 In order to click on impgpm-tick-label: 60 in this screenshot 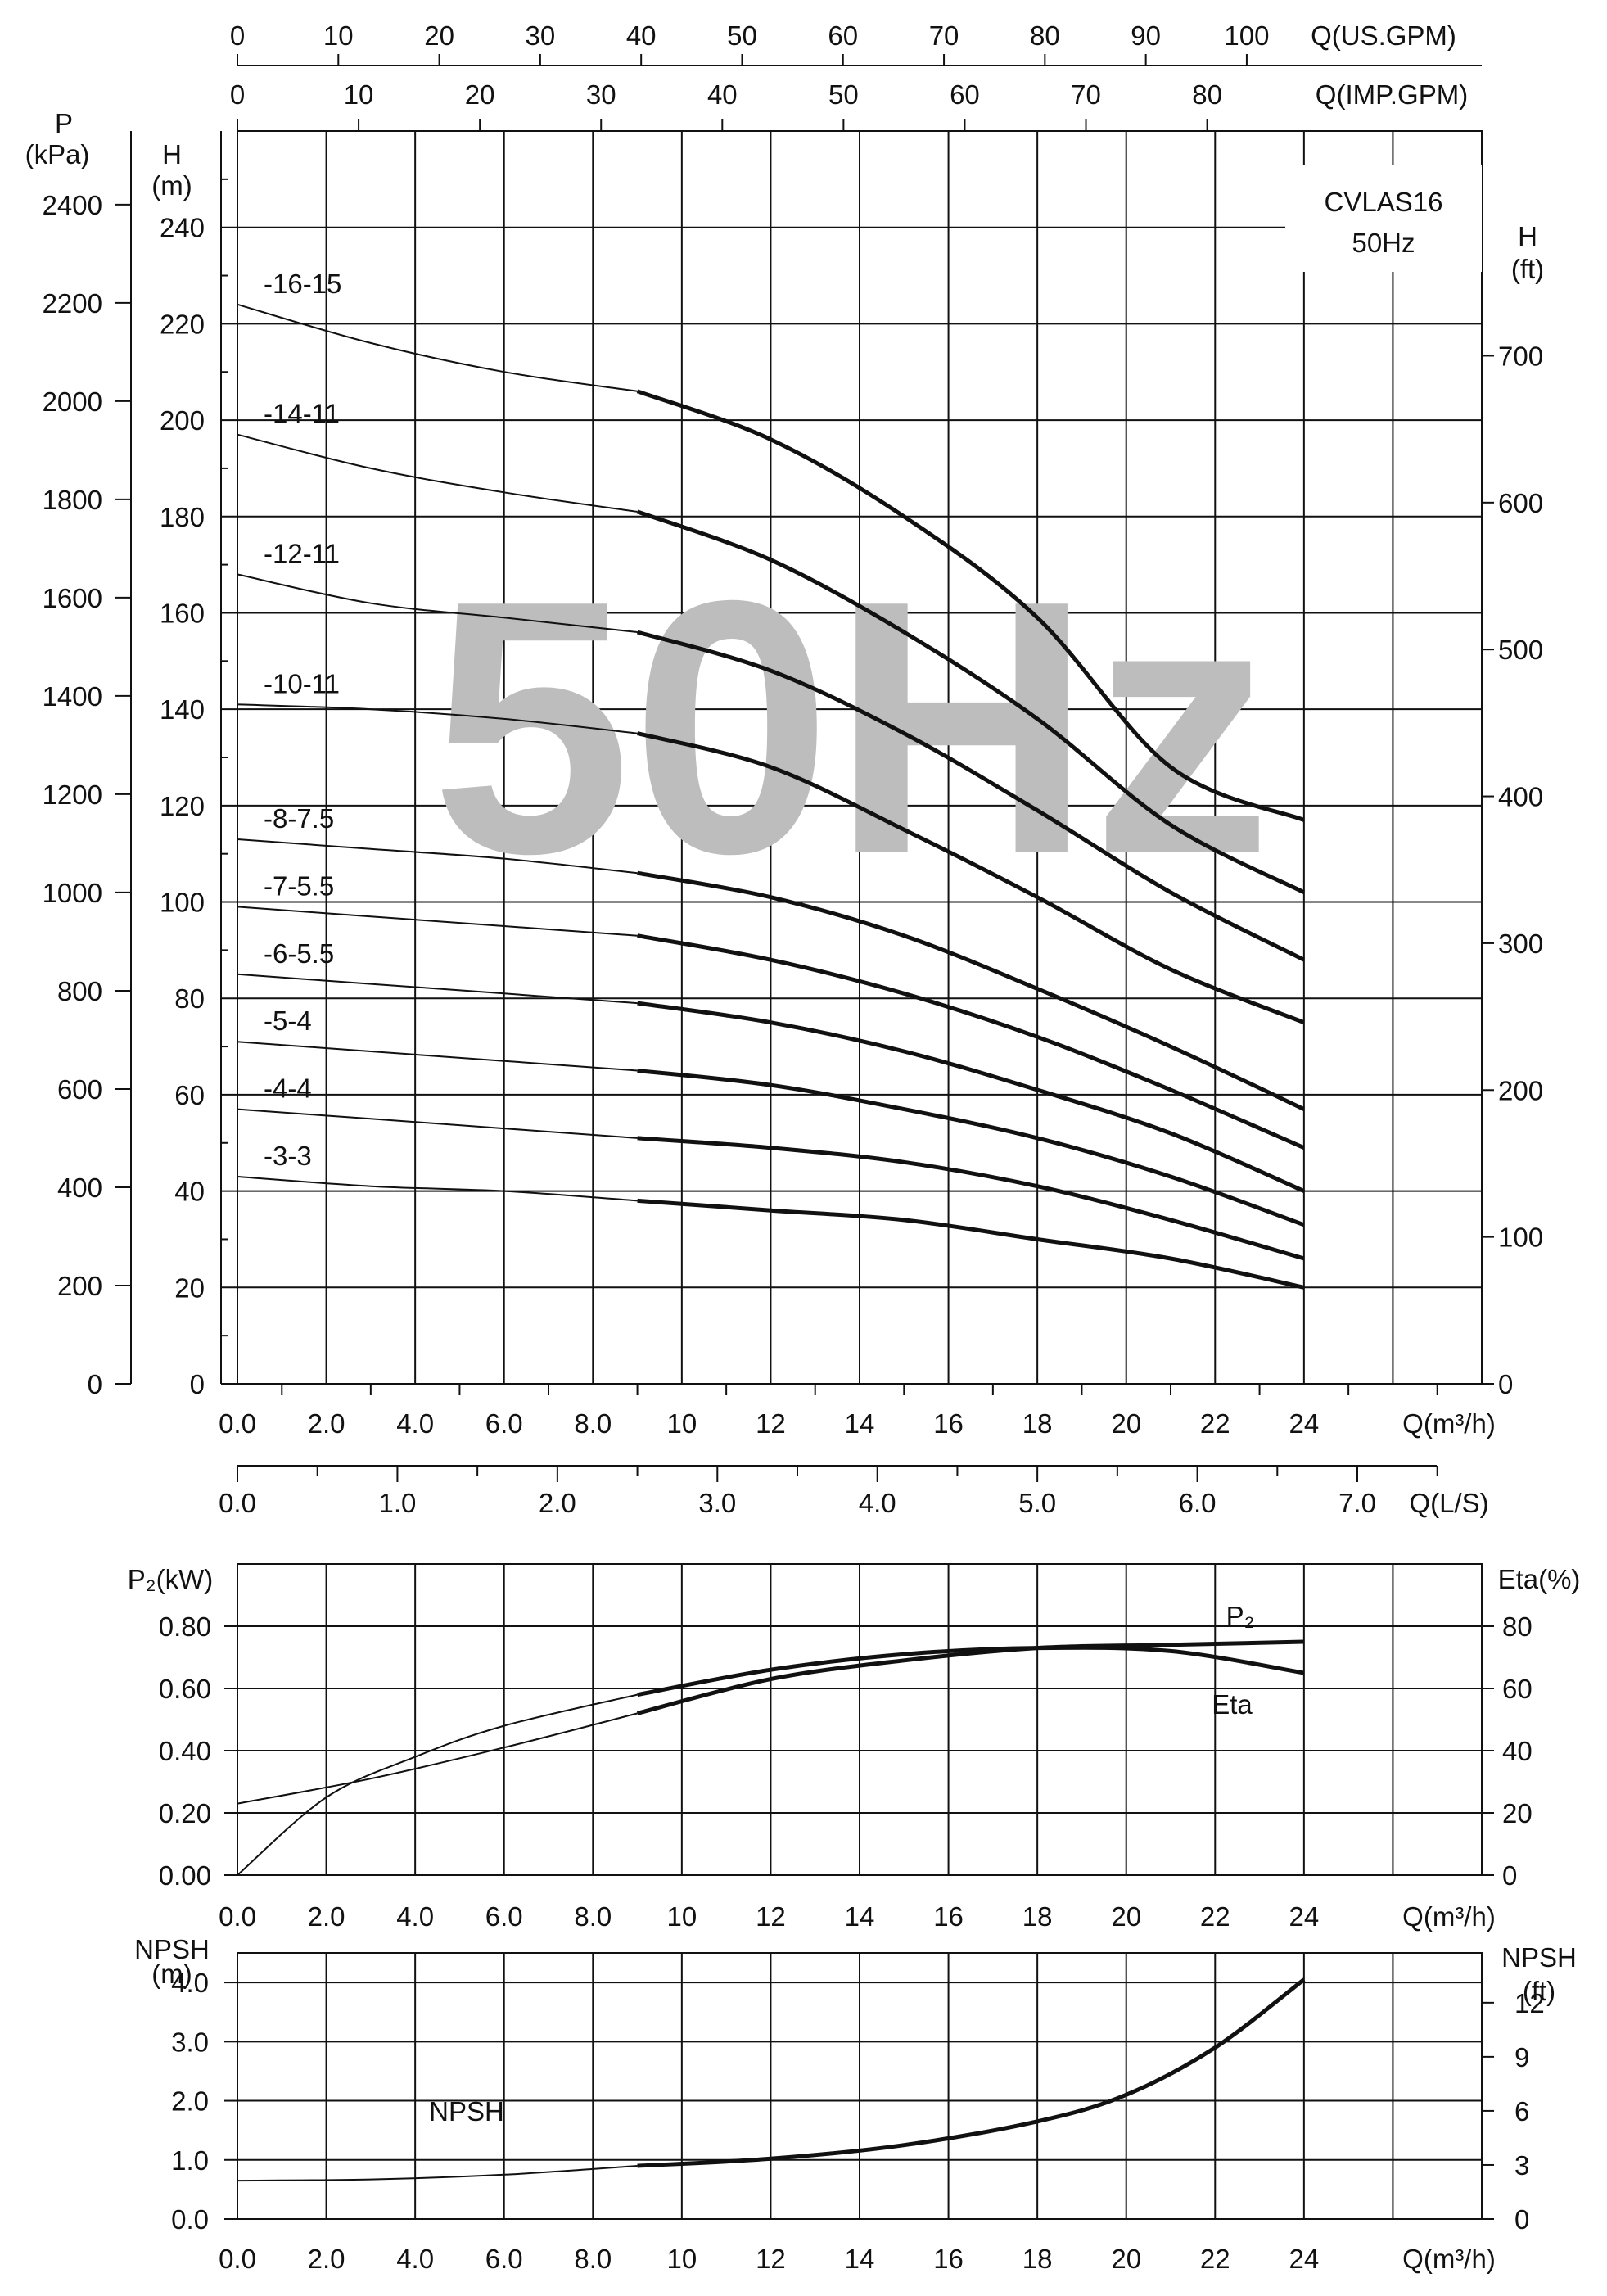, I will do `click(965, 95)`.